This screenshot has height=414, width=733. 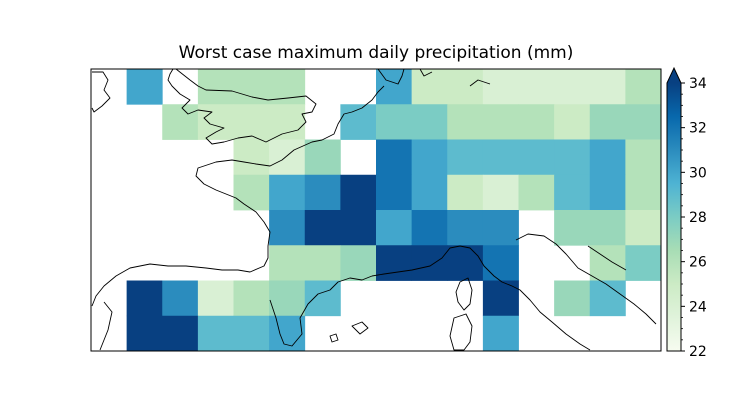 What do you see at coordinates (674, 217) in the screenshot?
I see `colorbar-gradient` at bounding box center [674, 217].